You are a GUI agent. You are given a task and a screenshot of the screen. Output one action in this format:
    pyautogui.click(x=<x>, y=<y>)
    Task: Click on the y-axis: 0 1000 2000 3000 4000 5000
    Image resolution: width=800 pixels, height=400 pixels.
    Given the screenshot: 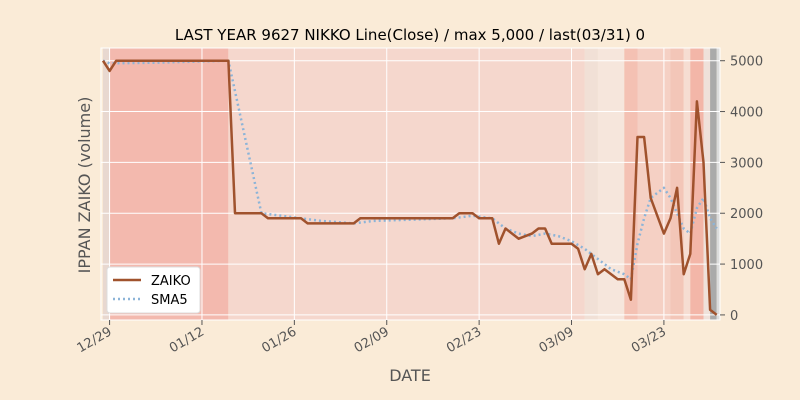 What is the action you would take?
    pyautogui.click(x=741, y=189)
    